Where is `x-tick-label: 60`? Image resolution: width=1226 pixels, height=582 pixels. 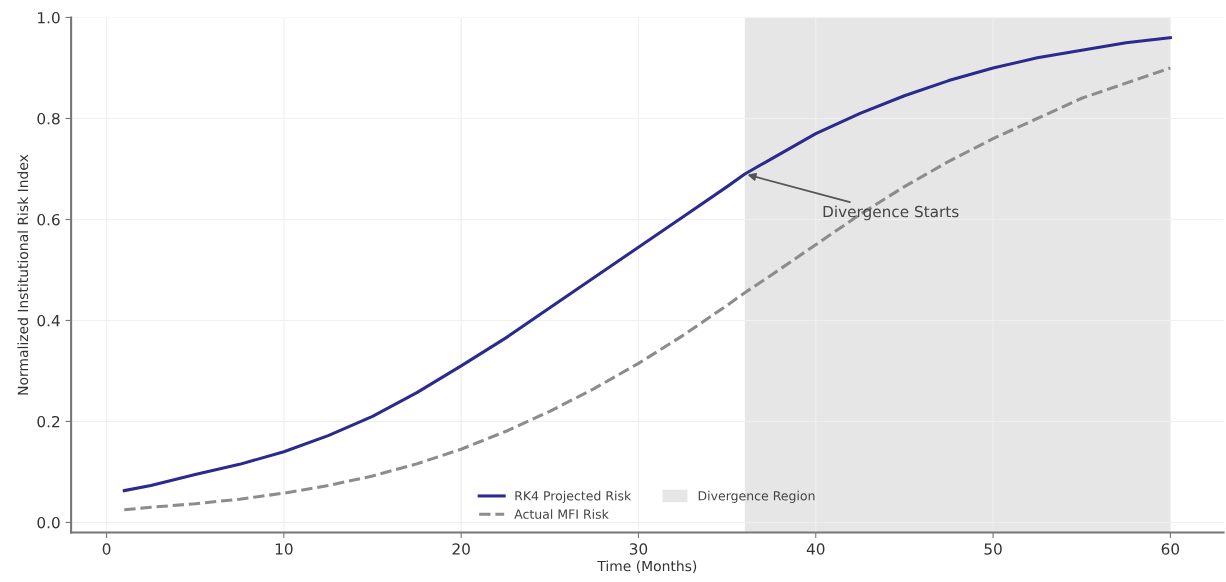 x-tick-label: 60 is located at coordinates (1170, 549).